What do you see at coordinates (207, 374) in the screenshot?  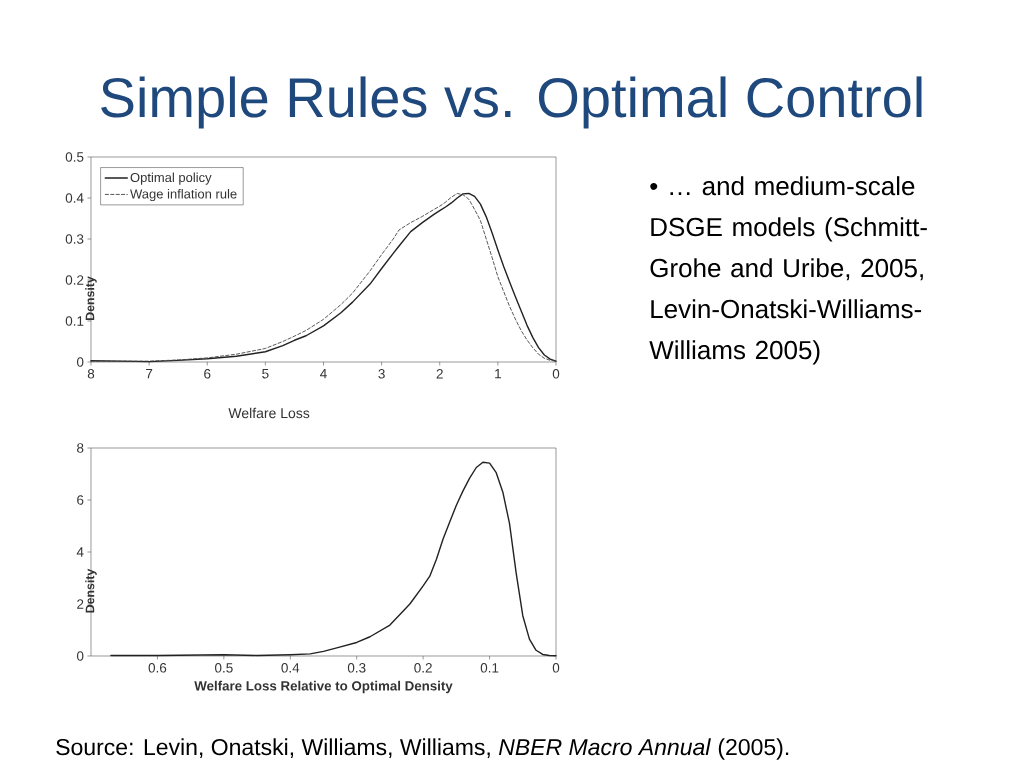 I see `x-tick-label: 6` at bounding box center [207, 374].